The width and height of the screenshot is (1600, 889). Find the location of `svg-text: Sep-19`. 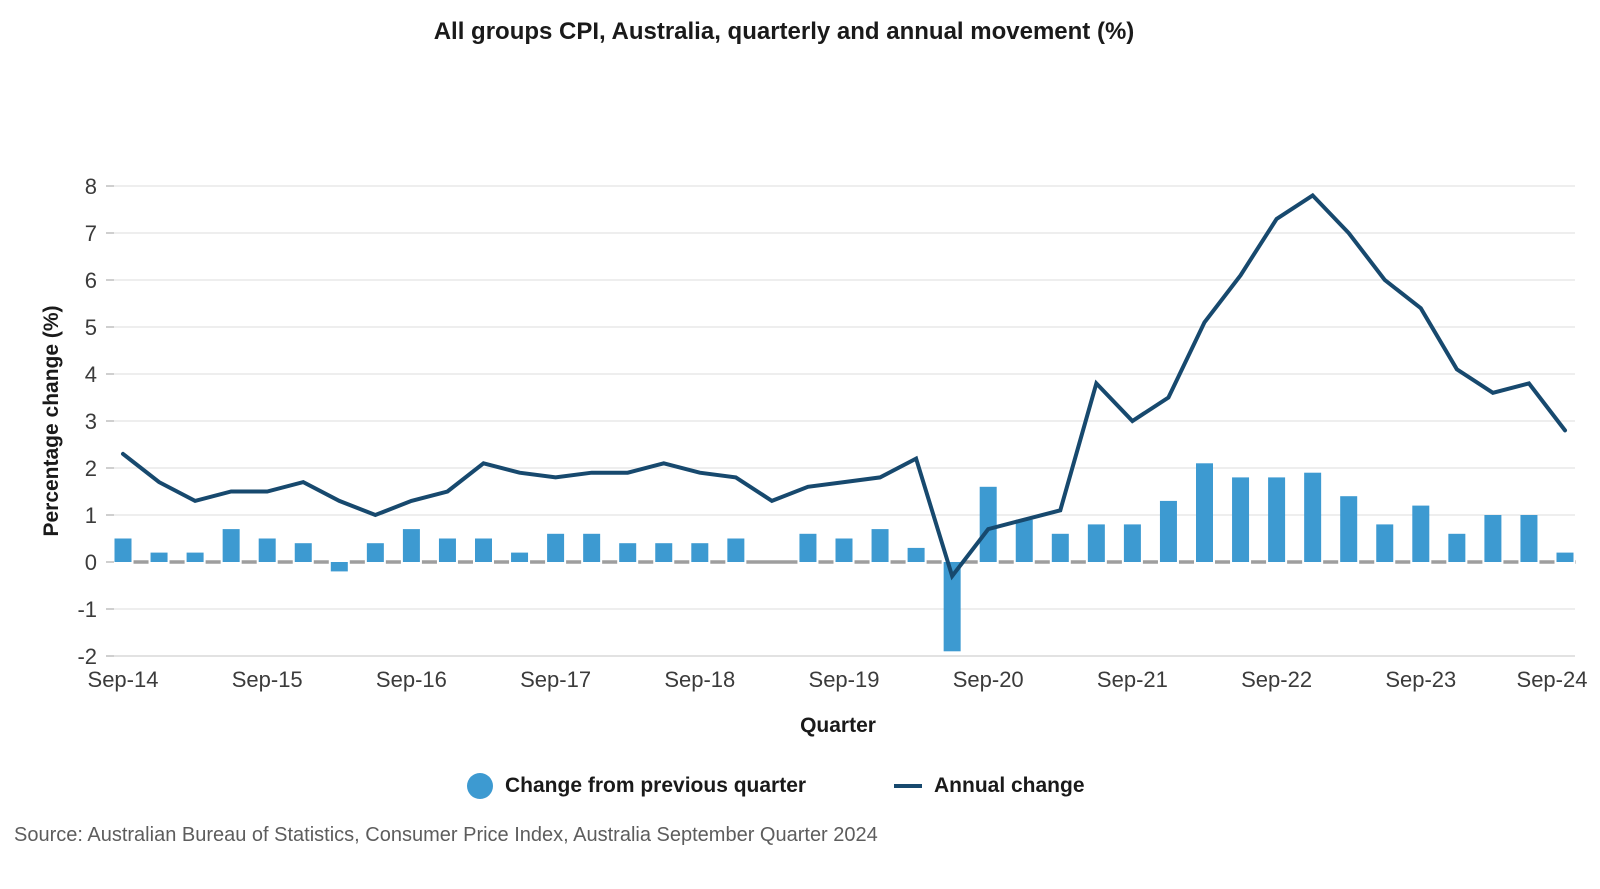

svg-text: Sep-19 is located at coordinates (844, 679).